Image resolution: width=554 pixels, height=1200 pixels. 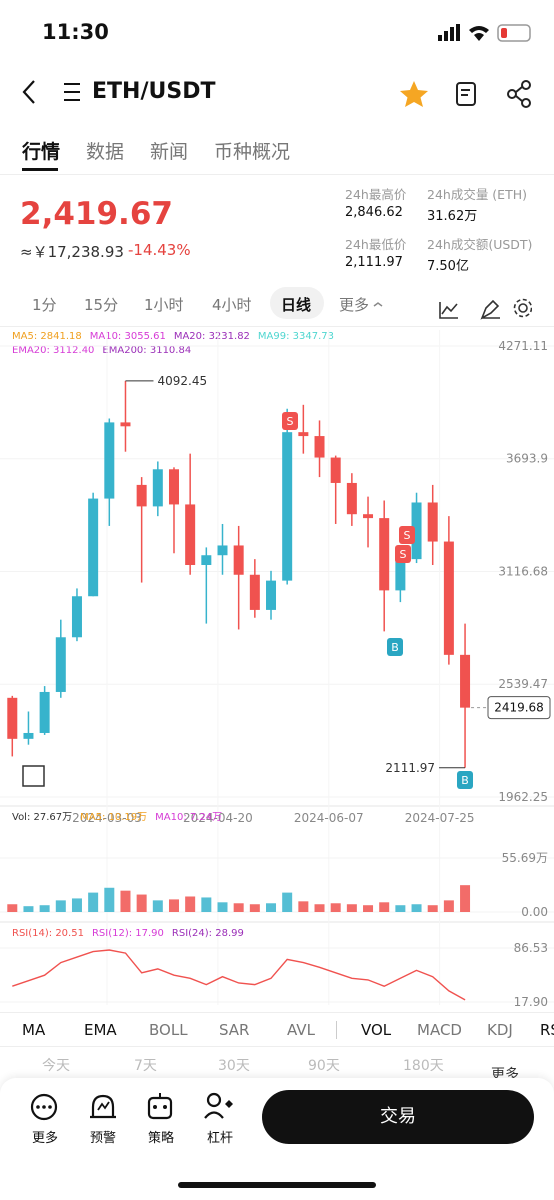 What do you see at coordinates (439, 1030) in the screenshot?
I see `indicator: MACD` at bounding box center [439, 1030].